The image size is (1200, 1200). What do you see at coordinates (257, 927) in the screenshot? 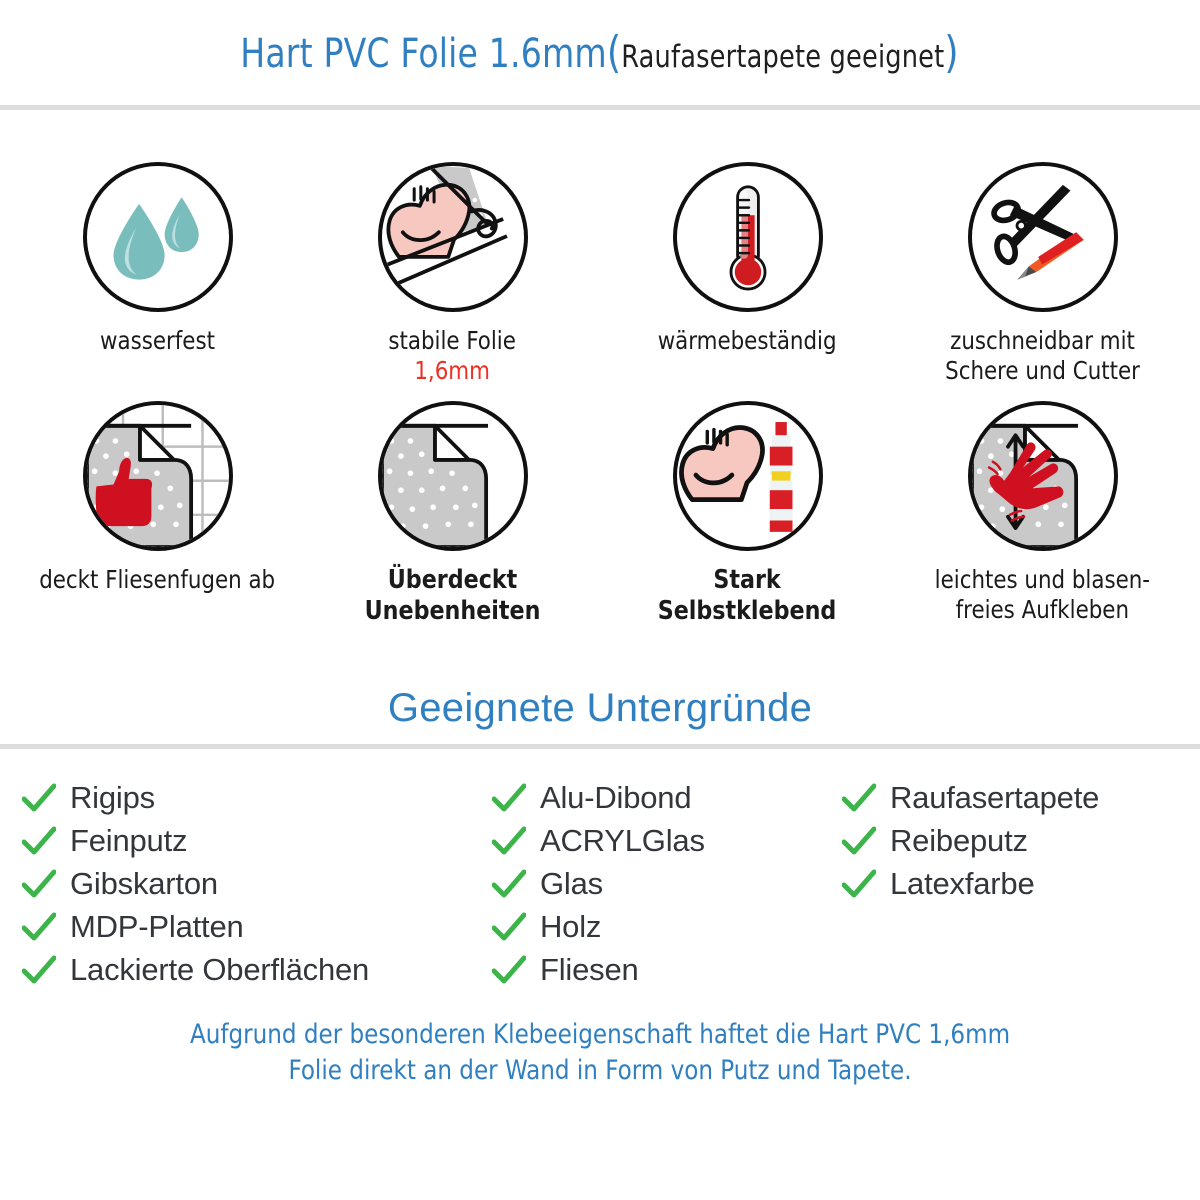
I see `list-item: MDP-Platten` at bounding box center [257, 927].